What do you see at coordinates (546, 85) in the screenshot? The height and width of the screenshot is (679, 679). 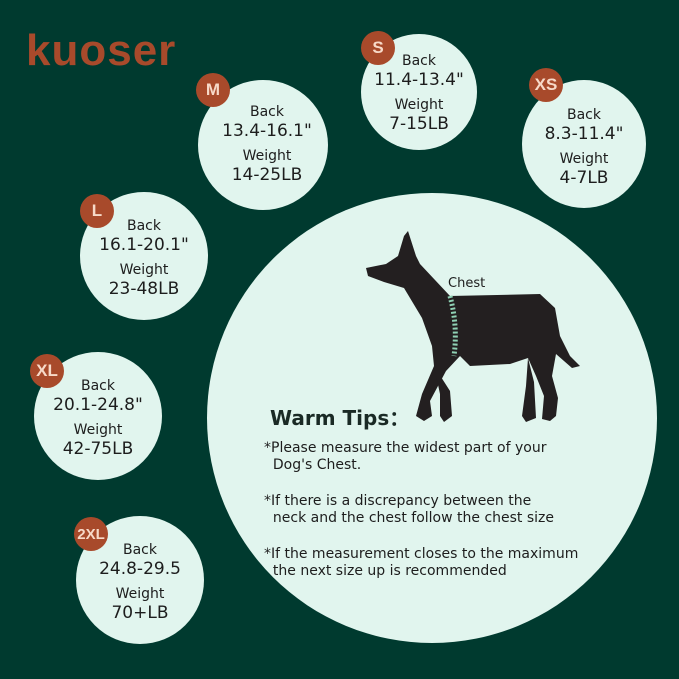 I see `size-badge-xs: XS` at bounding box center [546, 85].